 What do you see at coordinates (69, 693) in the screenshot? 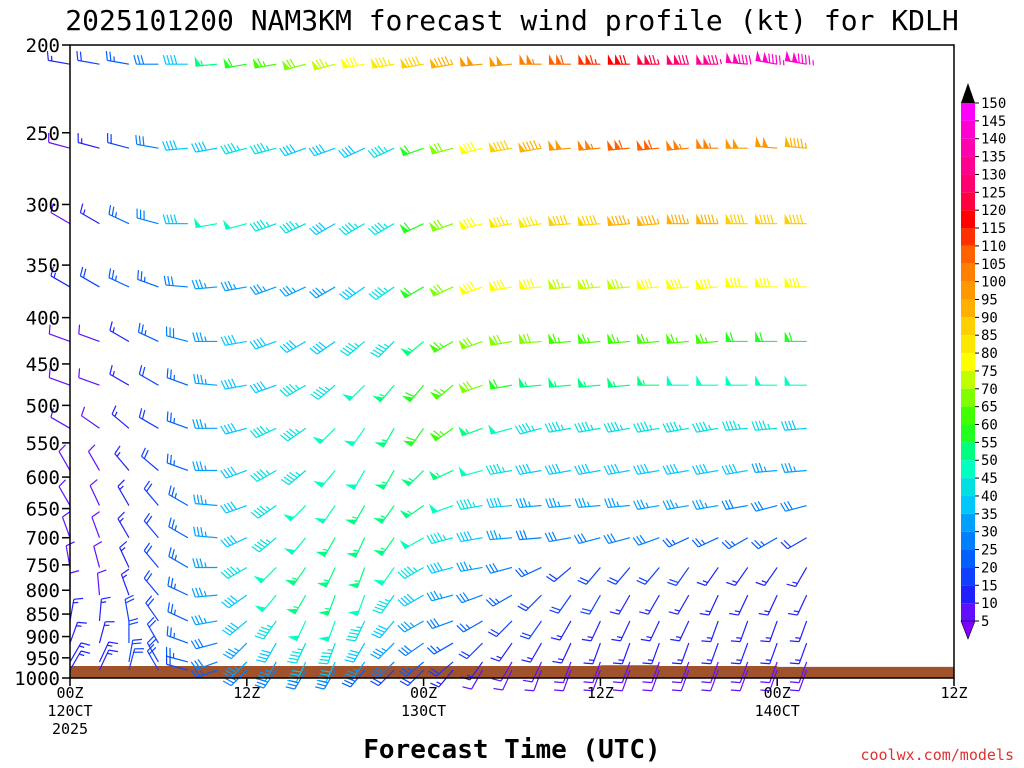
I see `x-tick-label: 00Z` at bounding box center [69, 693].